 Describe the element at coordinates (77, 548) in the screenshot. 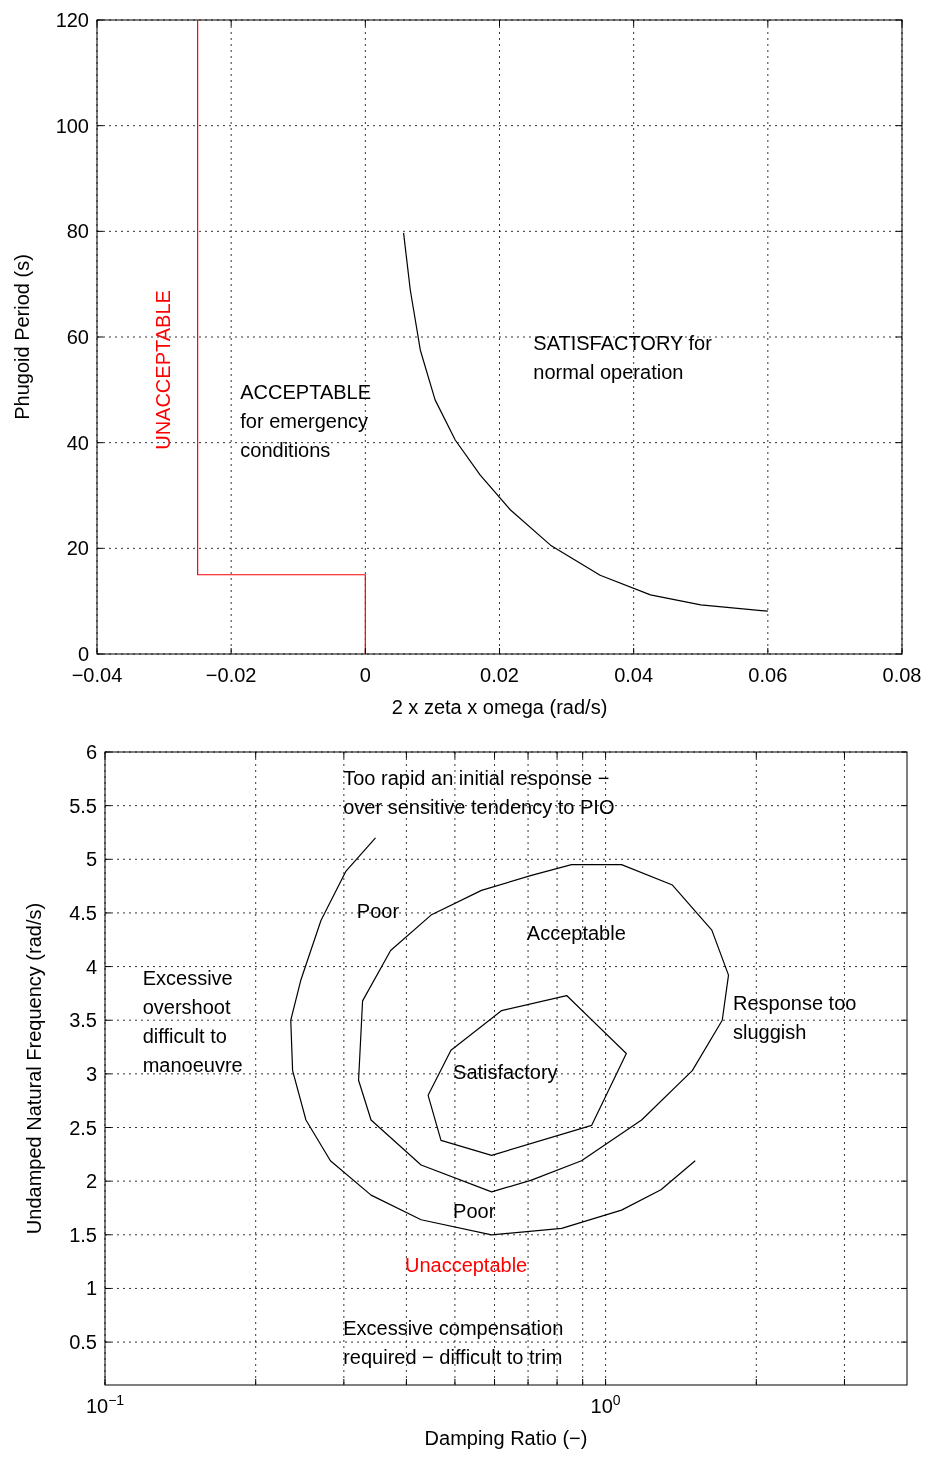

I see `y-tick-label: 20` at that location.